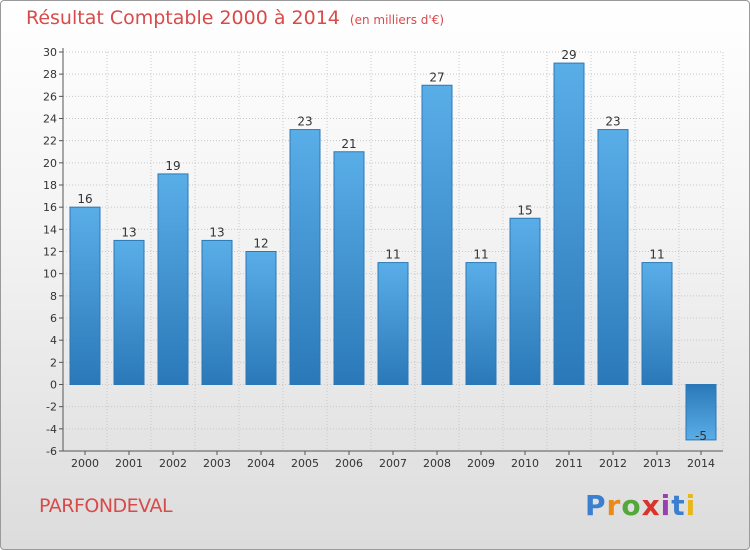 The height and width of the screenshot is (550, 750). Describe the element at coordinates (657, 463) in the screenshot. I see `x-tick-label: 2013` at that location.